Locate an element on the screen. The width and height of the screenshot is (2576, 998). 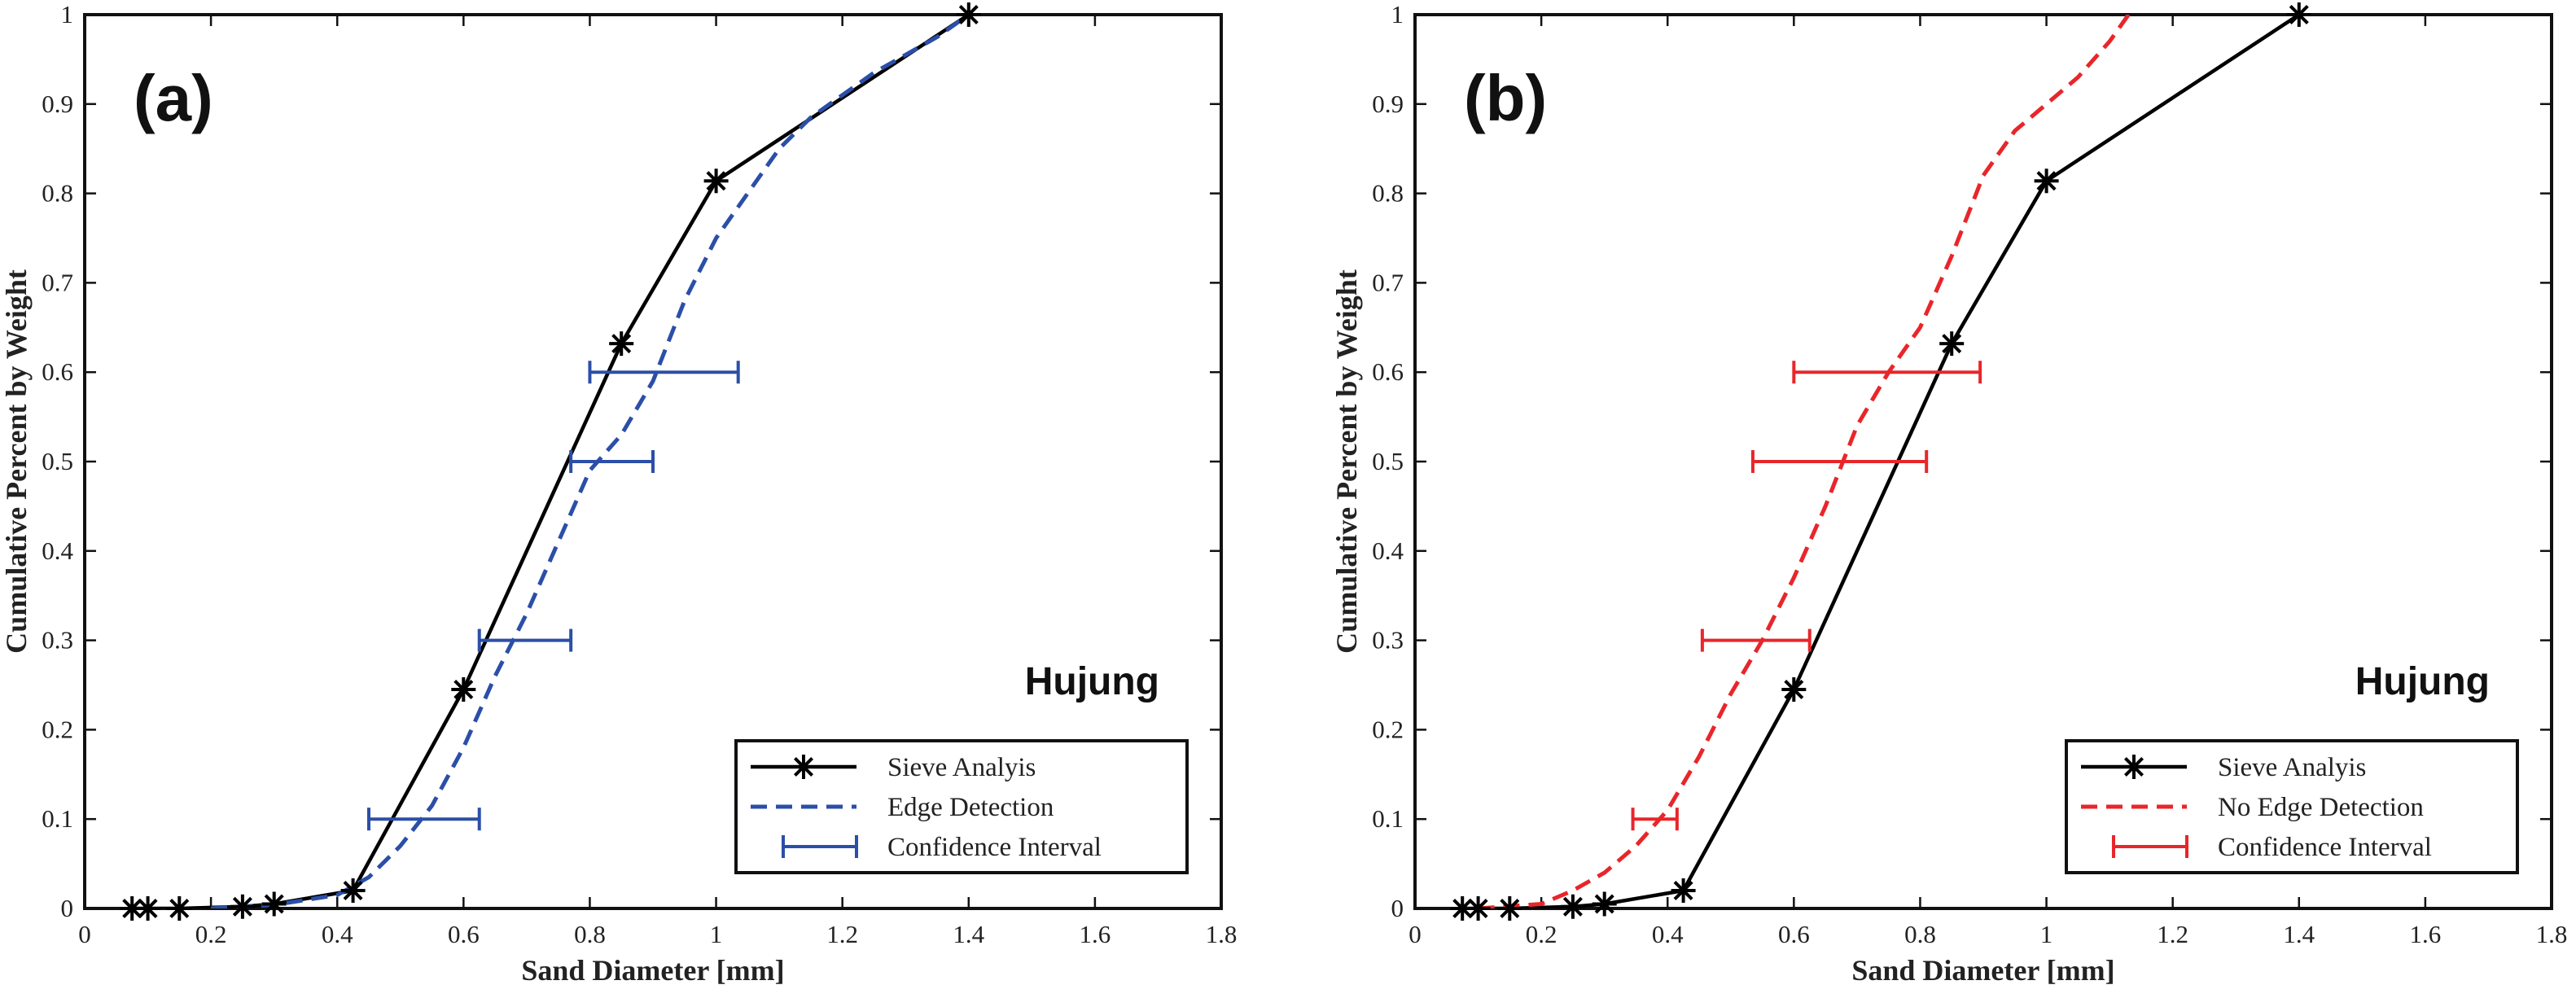
panel-label: (b) is located at coordinates (1505, 98).